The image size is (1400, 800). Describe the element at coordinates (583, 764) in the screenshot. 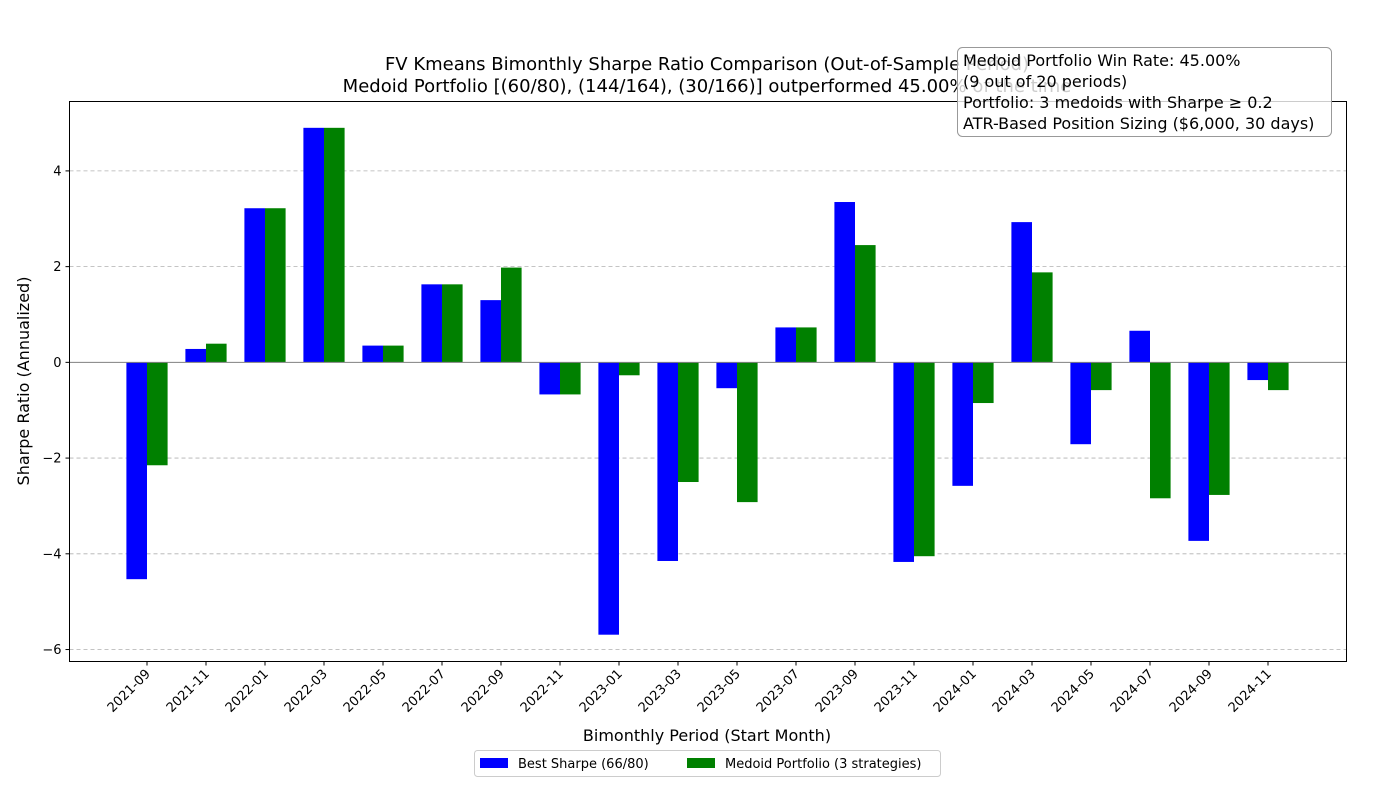

I see `legend-label-best-sharpe: Best Sharpe (66/80)` at that location.